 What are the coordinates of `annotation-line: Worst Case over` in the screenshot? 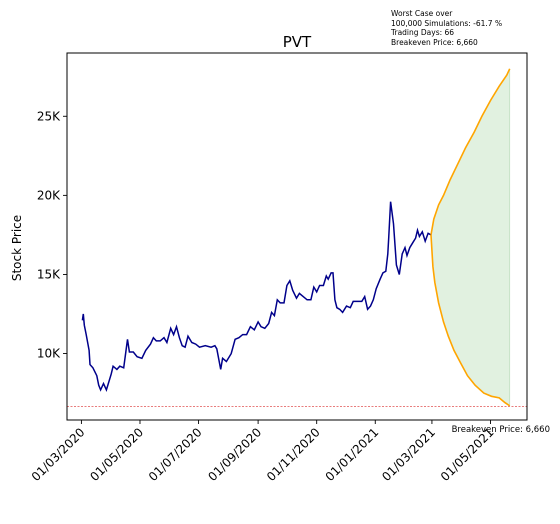 It's located at (422, 13).